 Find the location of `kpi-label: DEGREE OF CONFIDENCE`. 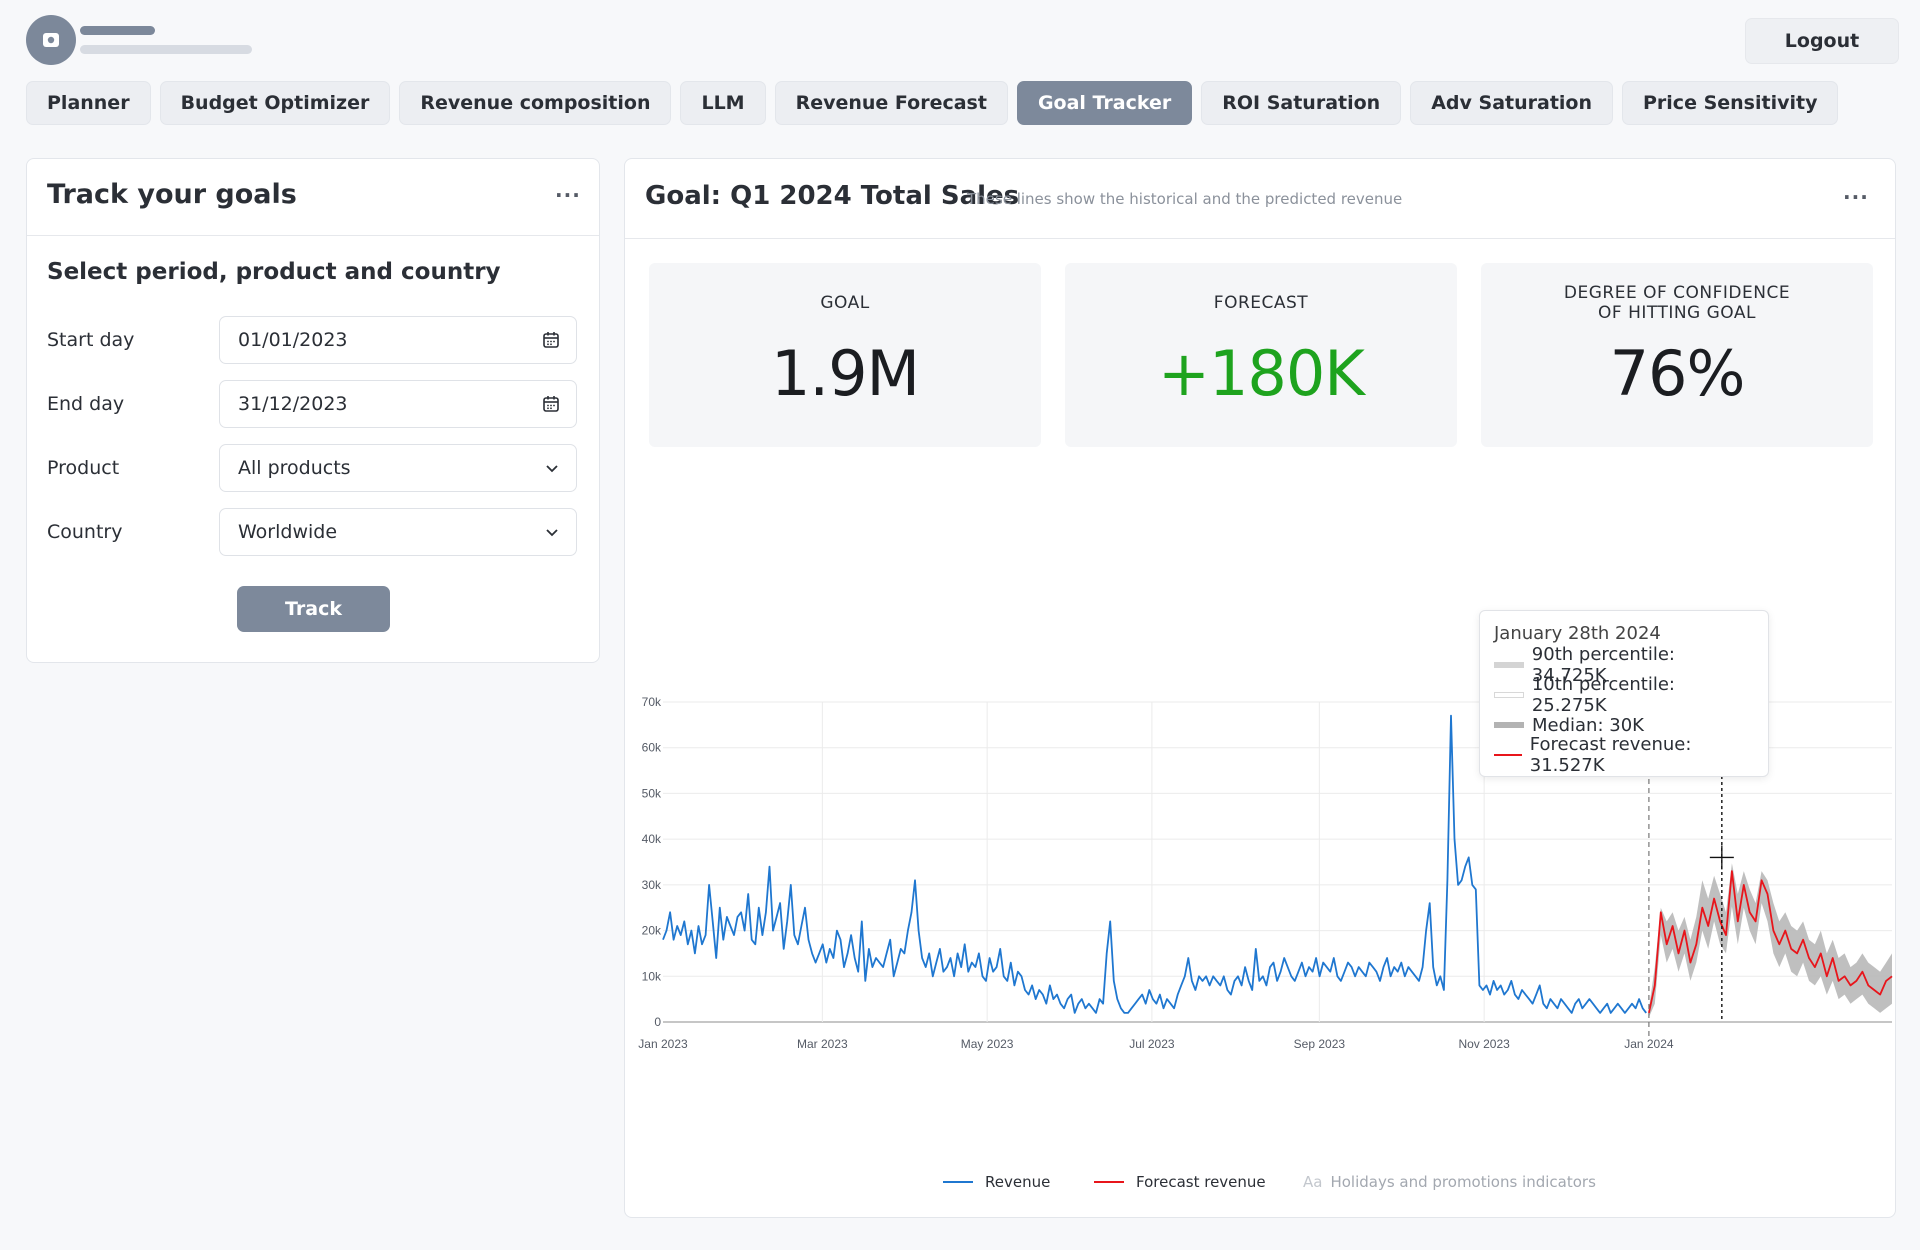

kpi-label: DEGREE OF CONFIDENCE is located at coordinates (1677, 293).